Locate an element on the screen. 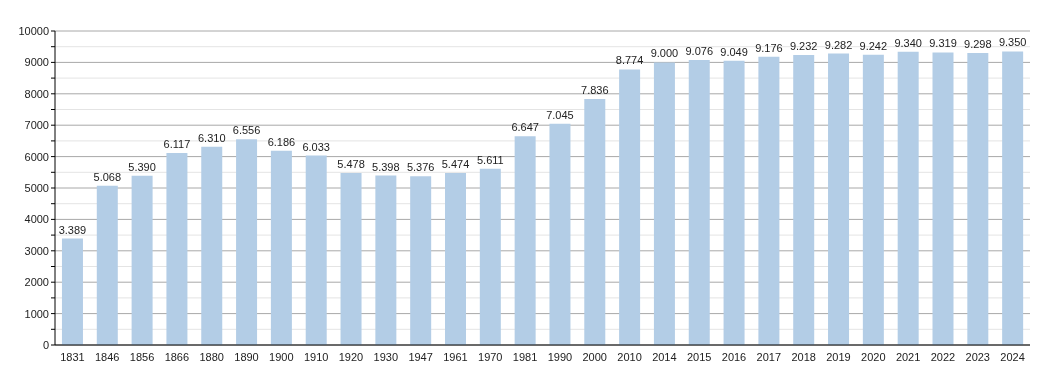 The image size is (1050, 373). x-tick-label: 2000 is located at coordinates (594, 356).